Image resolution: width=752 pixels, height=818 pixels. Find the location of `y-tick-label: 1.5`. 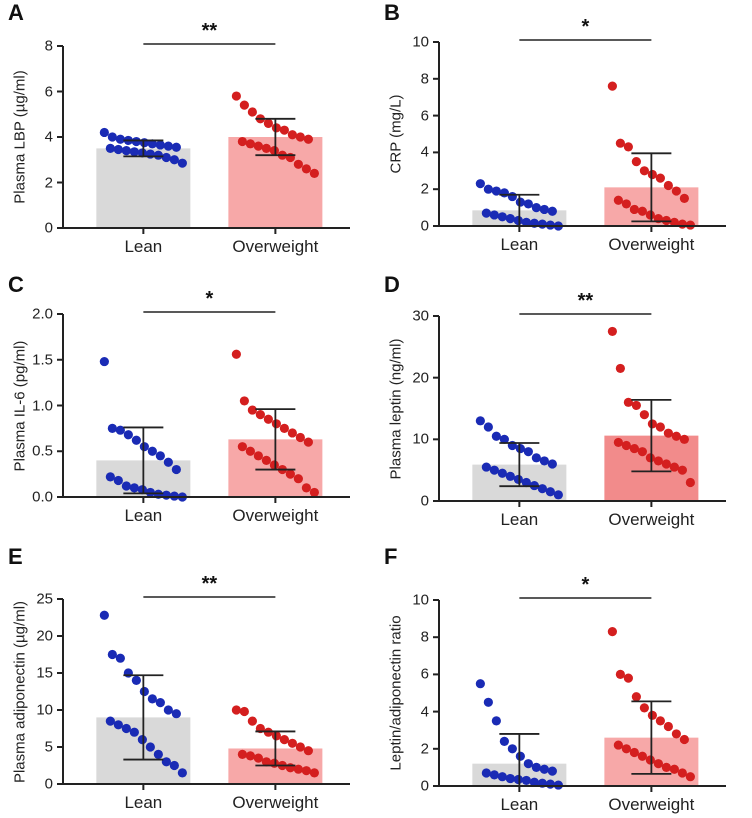

y-tick-label: 1.5 is located at coordinates (42, 360).